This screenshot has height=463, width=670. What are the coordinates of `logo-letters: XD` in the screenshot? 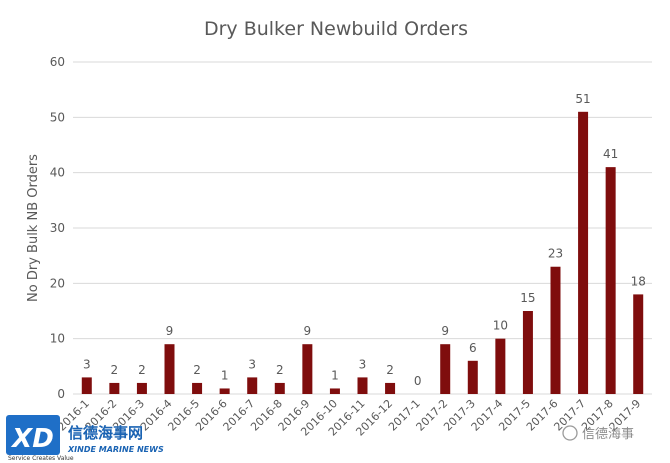 It's located at (32, 439).